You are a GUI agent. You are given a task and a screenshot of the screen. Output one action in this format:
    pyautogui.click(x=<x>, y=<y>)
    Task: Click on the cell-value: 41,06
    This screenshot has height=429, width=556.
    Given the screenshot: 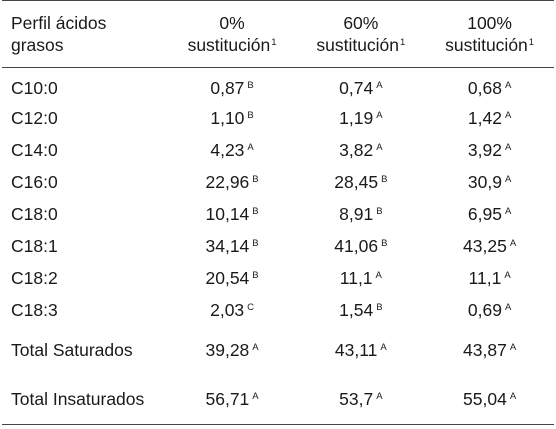 What is the action you would take?
    pyautogui.click(x=356, y=245)
    